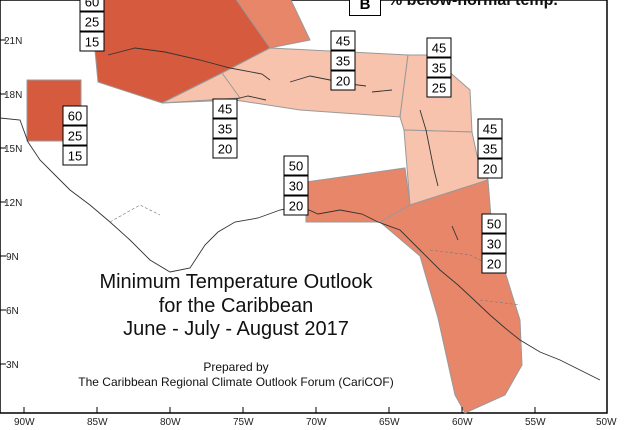  I want to click on probability-box-jamaica: 45 35 20, so click(225, 128).